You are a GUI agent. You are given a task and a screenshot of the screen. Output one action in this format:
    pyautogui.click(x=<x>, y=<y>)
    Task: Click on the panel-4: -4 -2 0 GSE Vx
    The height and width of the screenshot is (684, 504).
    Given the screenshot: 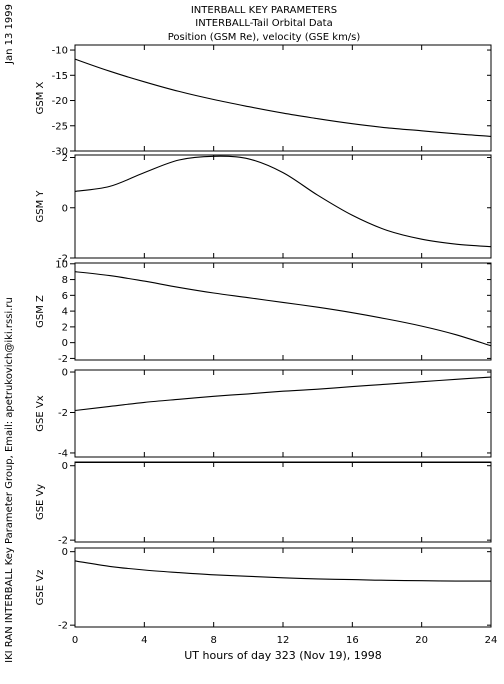 What is the action you would take?
    pyautogui.click(x=263, y=413)
    